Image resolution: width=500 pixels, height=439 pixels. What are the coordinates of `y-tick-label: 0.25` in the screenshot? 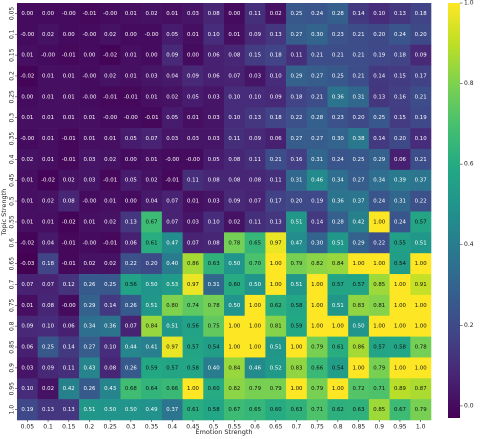 It's located at (12, 97).